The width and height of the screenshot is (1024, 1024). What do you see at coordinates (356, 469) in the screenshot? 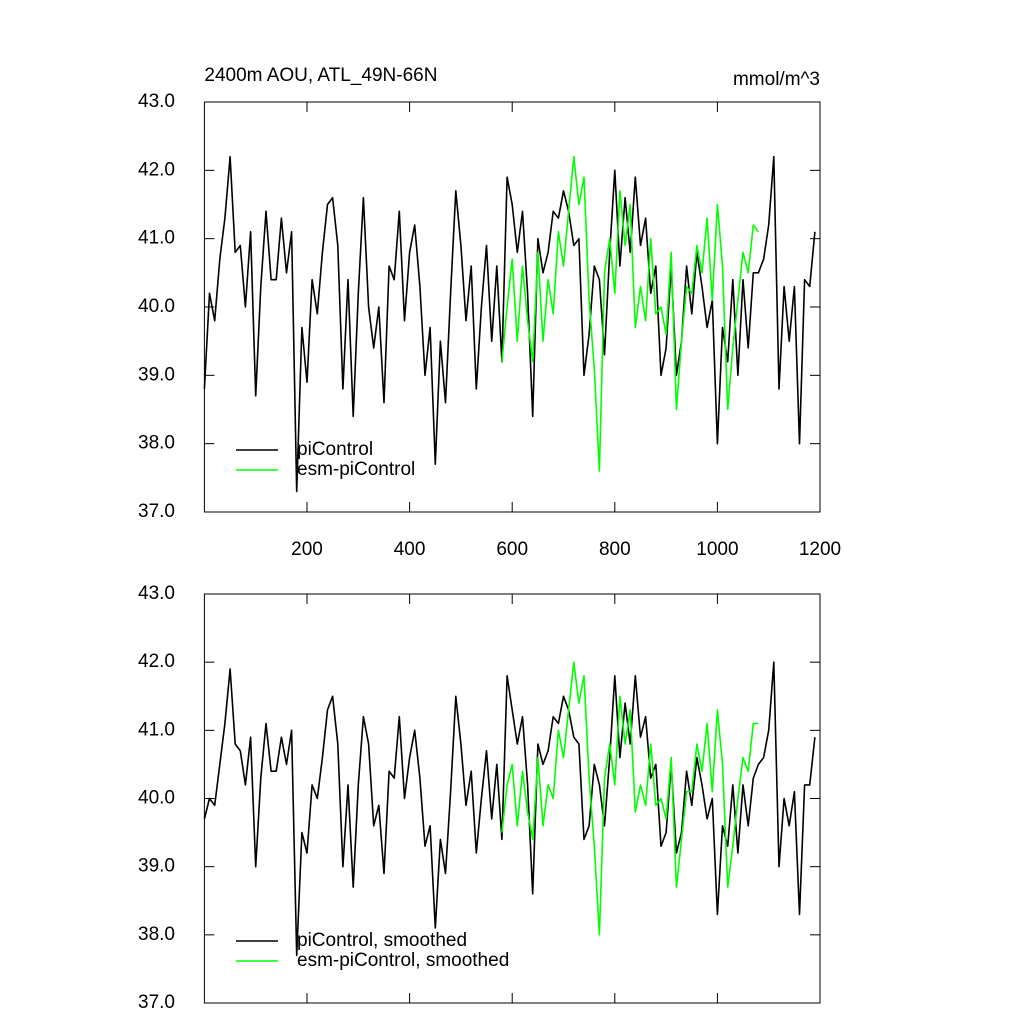
I see `legend-label: esm-piControl` at bounding box center [356, 469].